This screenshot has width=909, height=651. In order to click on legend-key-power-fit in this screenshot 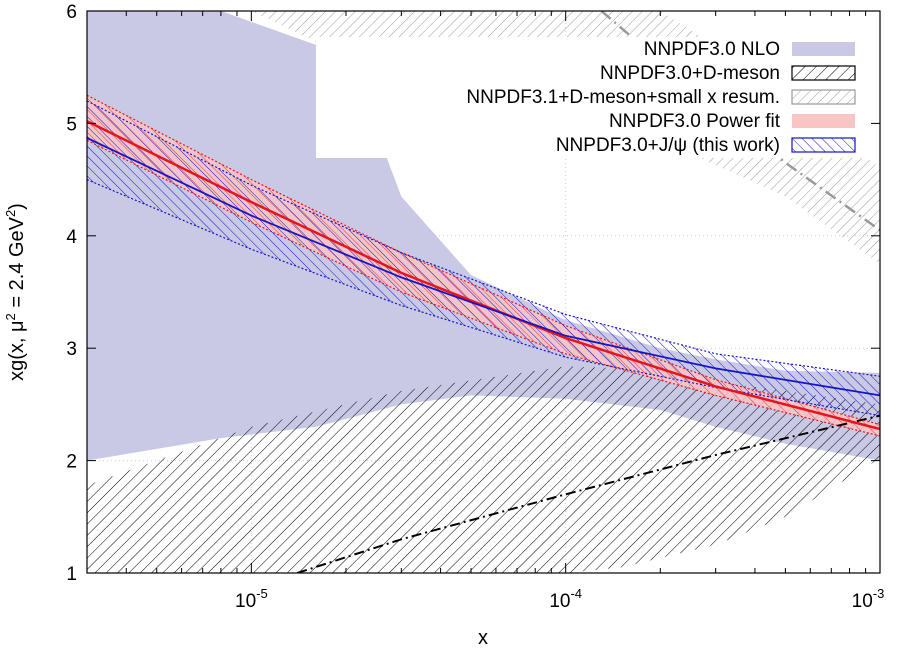, I will do `click(823, 121)`.